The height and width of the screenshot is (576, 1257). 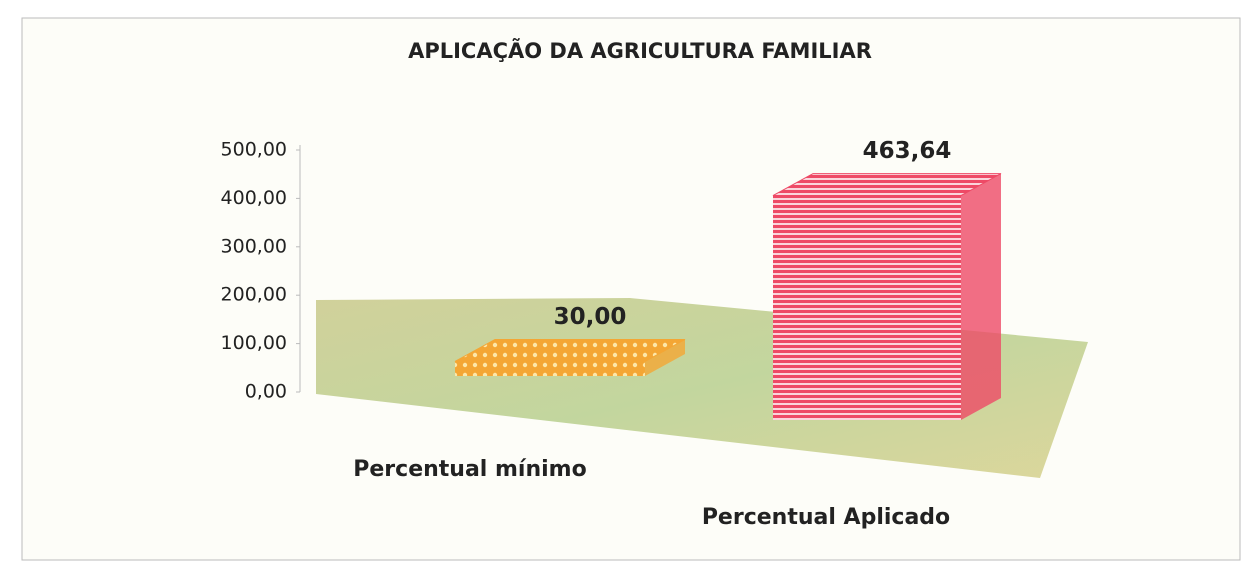 What do you see at coordinates (826, 517) in the screenshot?
I see `x-tick-label: Percentual Aplicado` at bounding box center [826, 517].